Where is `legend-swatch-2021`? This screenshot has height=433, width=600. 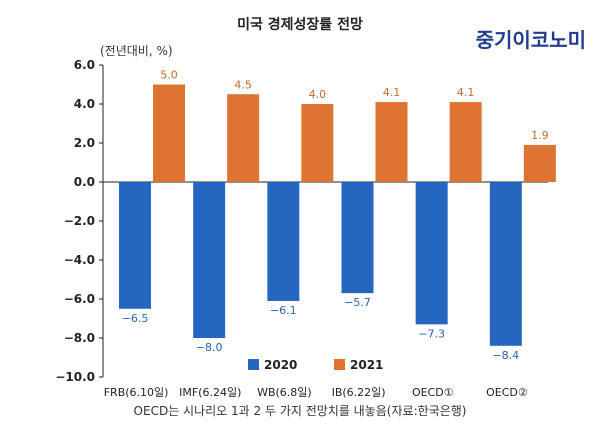 legend-swatch-2021 is located at coordinates (339, 364).